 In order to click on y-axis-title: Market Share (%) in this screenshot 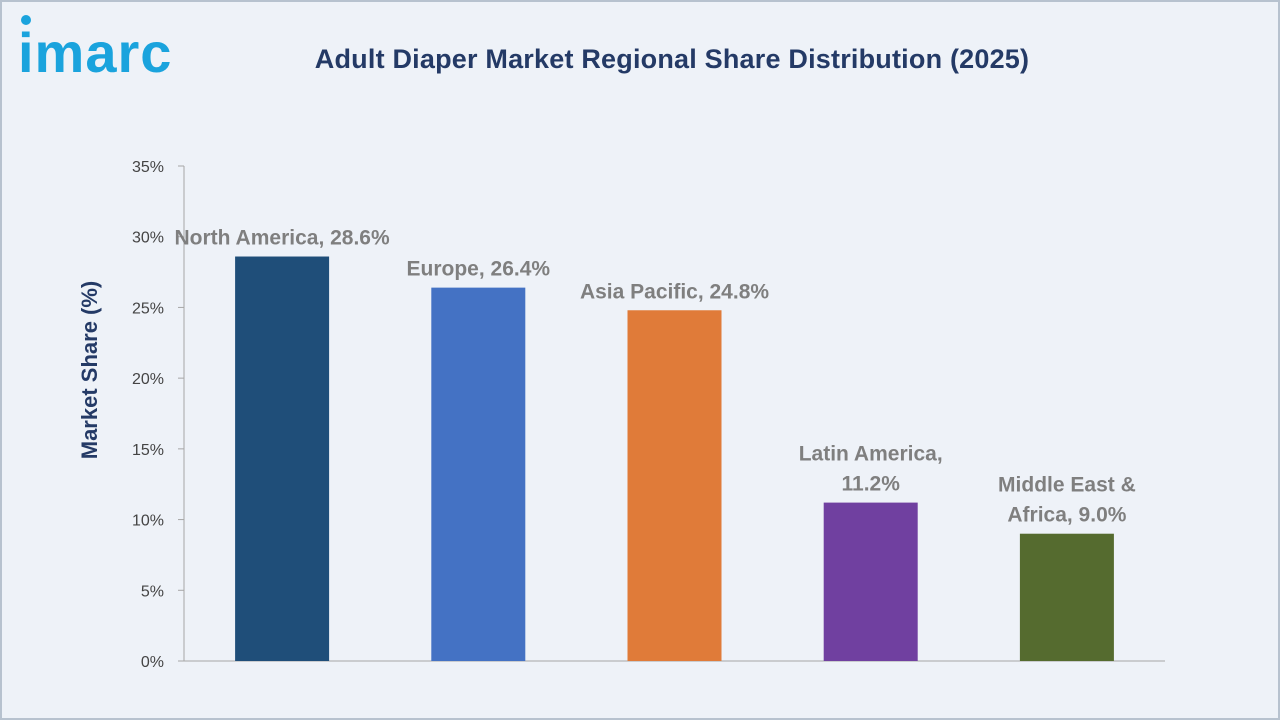, I will do `click(89, 370)`.